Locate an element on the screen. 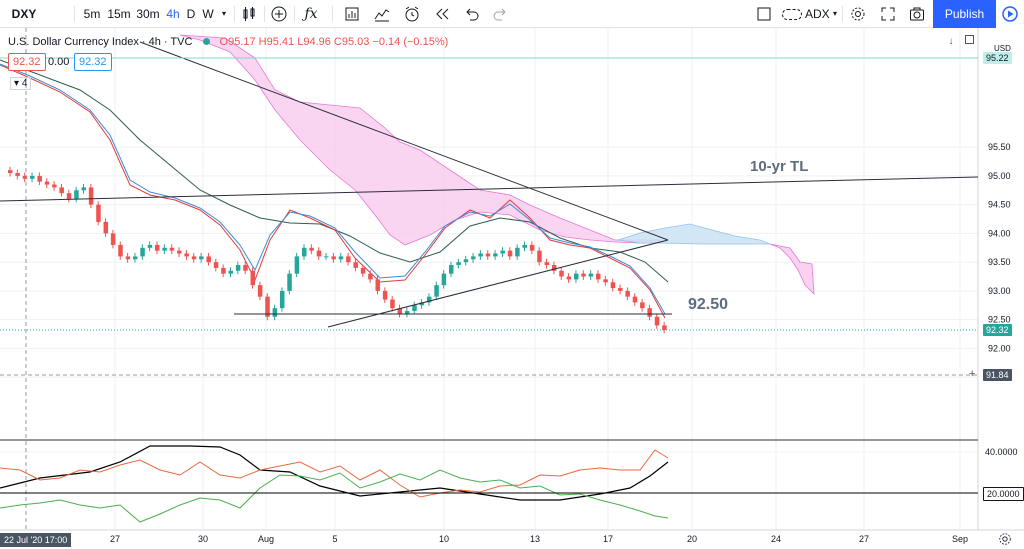 The height and width of the screenshot is (549, 1024). snapshot-button is located at coordinates (917, 14).